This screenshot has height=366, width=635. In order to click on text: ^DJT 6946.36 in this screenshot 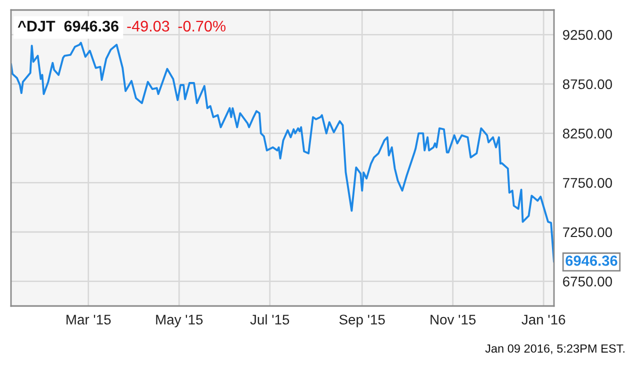, I will do `click(68, 26)`.